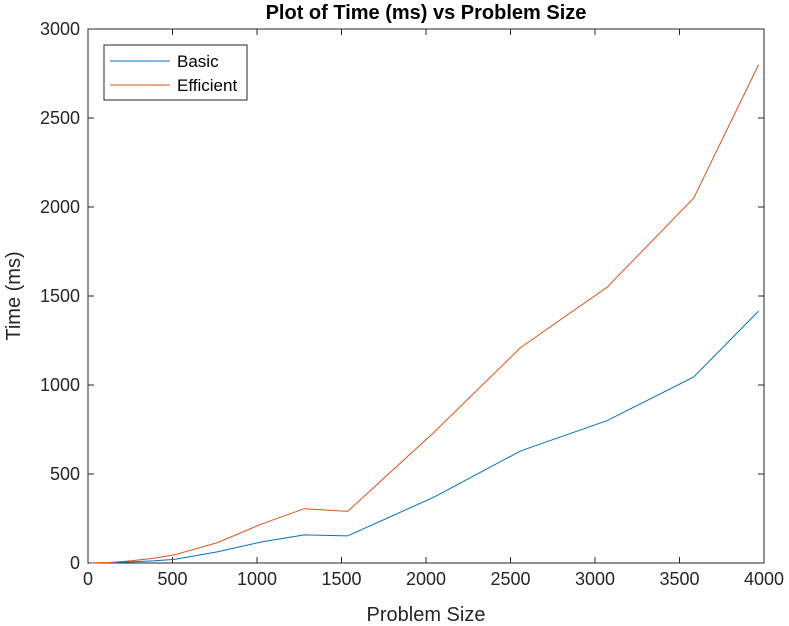  Describe the element at coordinates (341, 579) in the screenshot. I see `x-tick-label: 1500` at that location.